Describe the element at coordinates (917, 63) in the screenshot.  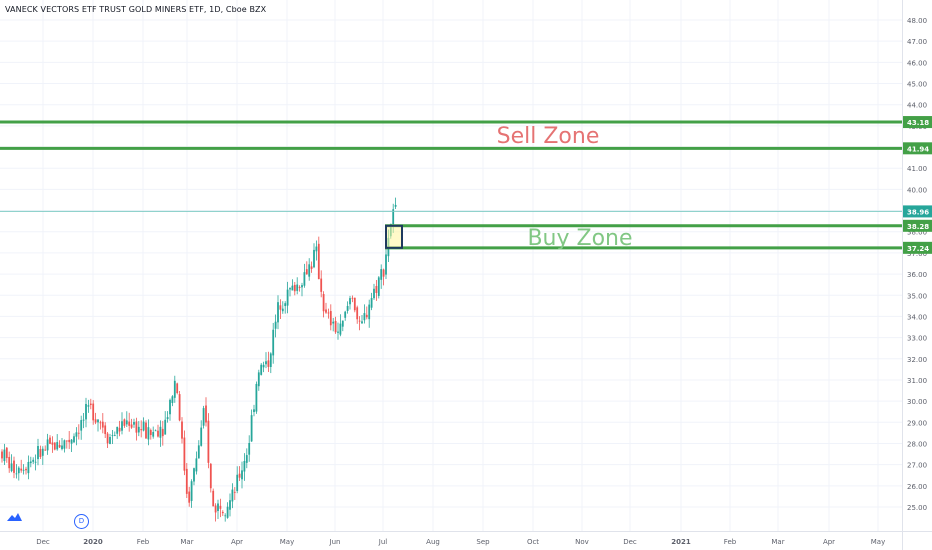
I see `price-tick-label: 46.00` at that location.